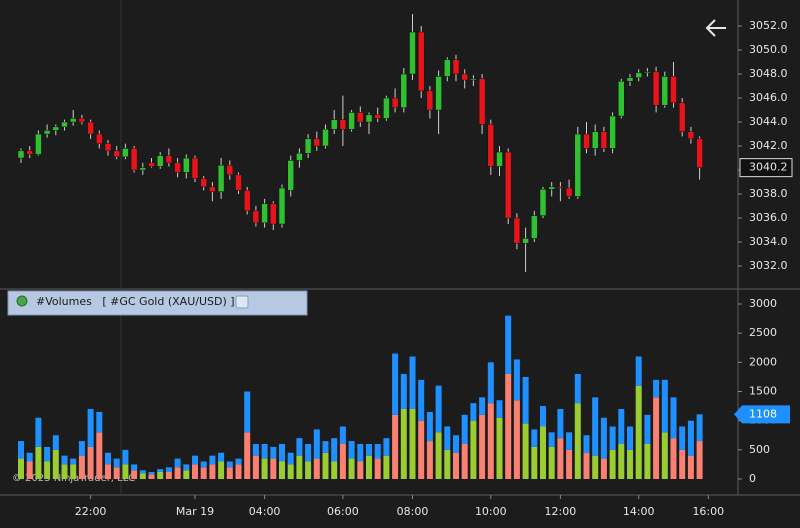 The width and height of the screenshot is (800, 528). I want to click on volume-tick-label: 500, so click(759, 449).